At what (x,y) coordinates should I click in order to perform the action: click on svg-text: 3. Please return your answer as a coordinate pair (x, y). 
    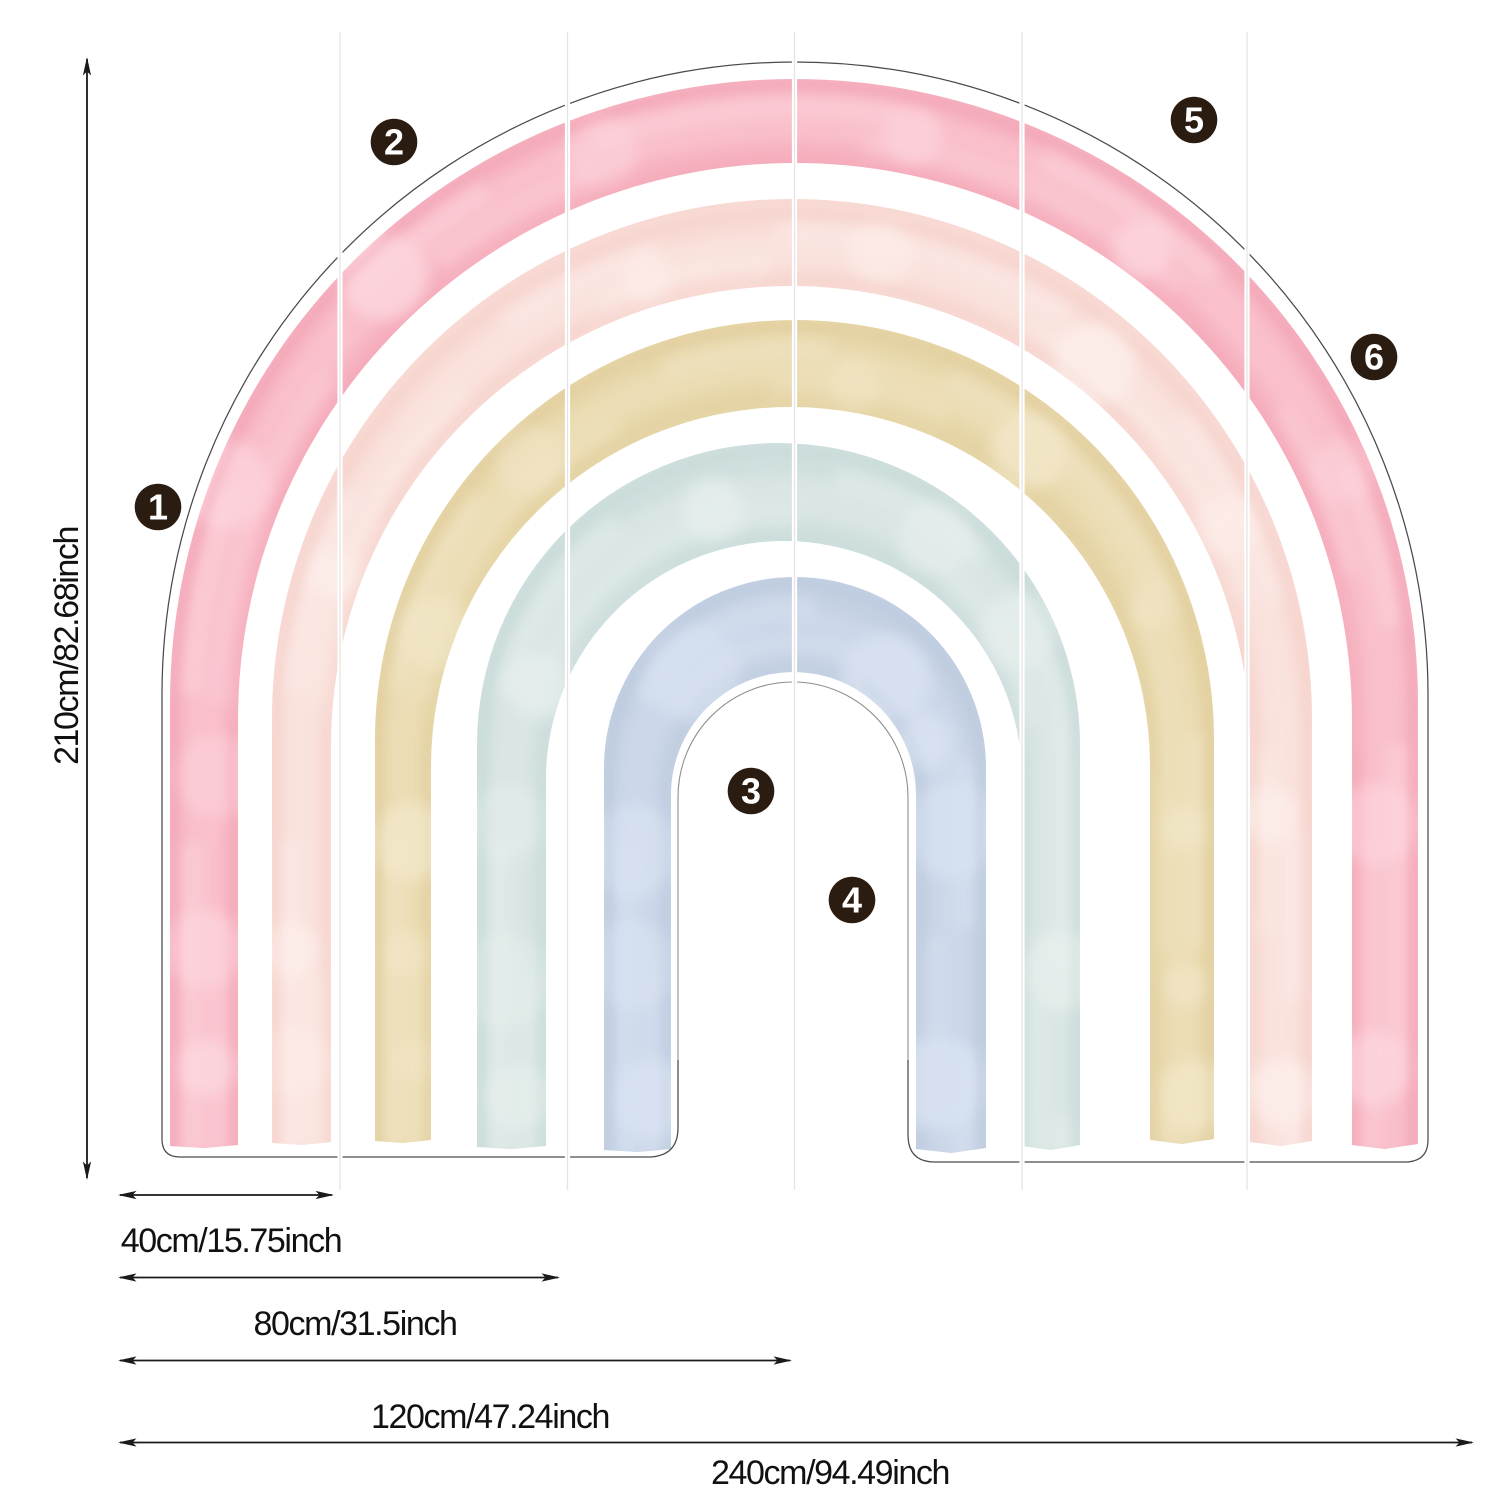
    Looking at the image, I should click on (751, 791).